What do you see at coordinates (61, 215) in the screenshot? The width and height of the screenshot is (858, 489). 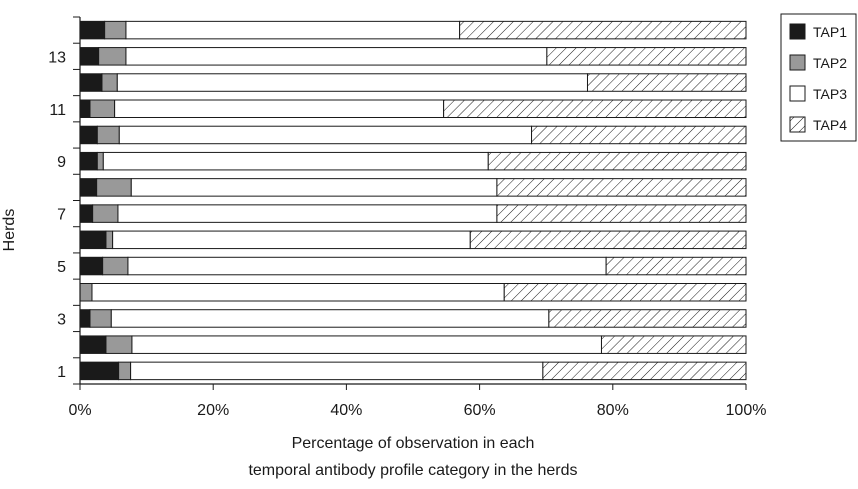 I see `y-tick-label: 7` at bounding box center [61, 215].